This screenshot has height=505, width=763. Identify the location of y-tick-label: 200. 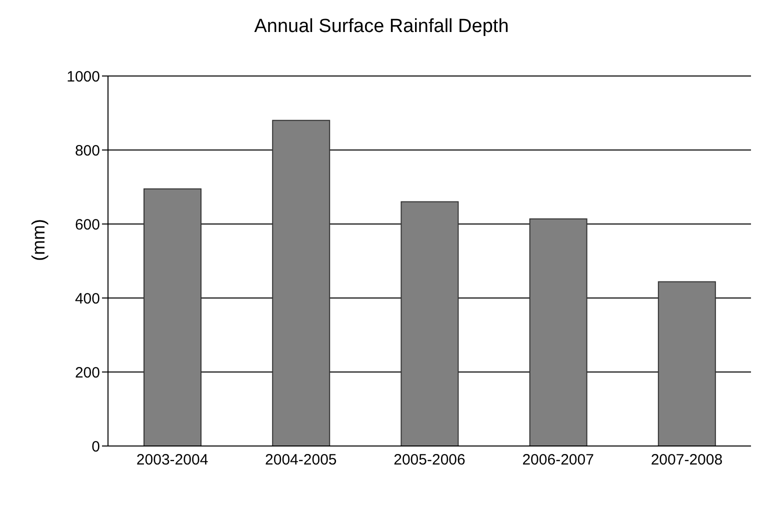
(87, 373).